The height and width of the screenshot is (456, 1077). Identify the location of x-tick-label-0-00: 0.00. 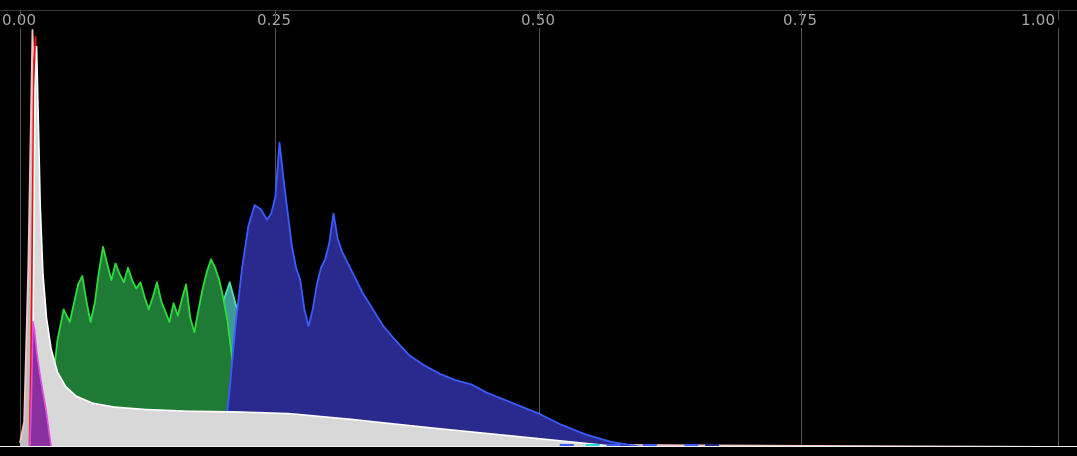
(19, 20).